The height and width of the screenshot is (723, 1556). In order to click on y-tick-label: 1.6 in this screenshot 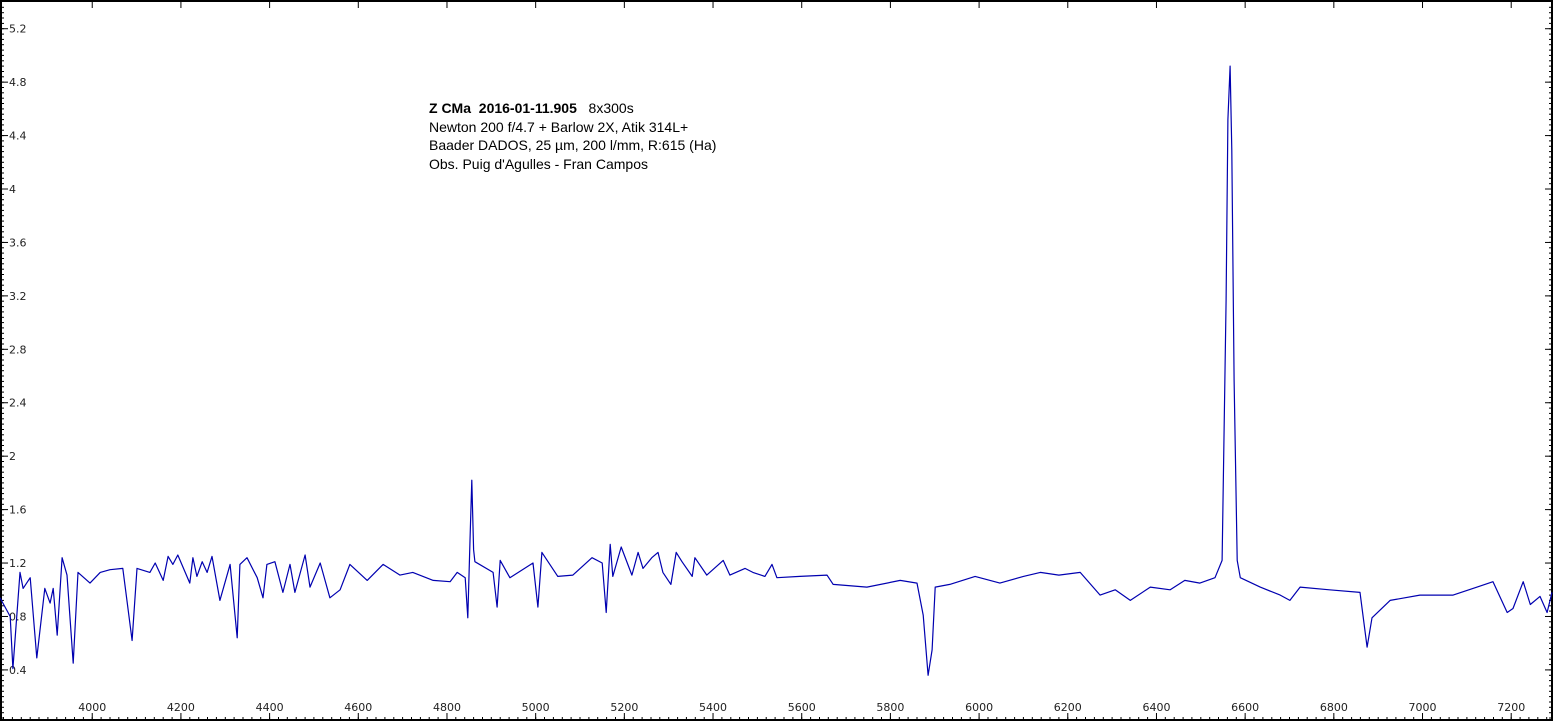, I will do `click(18, 510)`.